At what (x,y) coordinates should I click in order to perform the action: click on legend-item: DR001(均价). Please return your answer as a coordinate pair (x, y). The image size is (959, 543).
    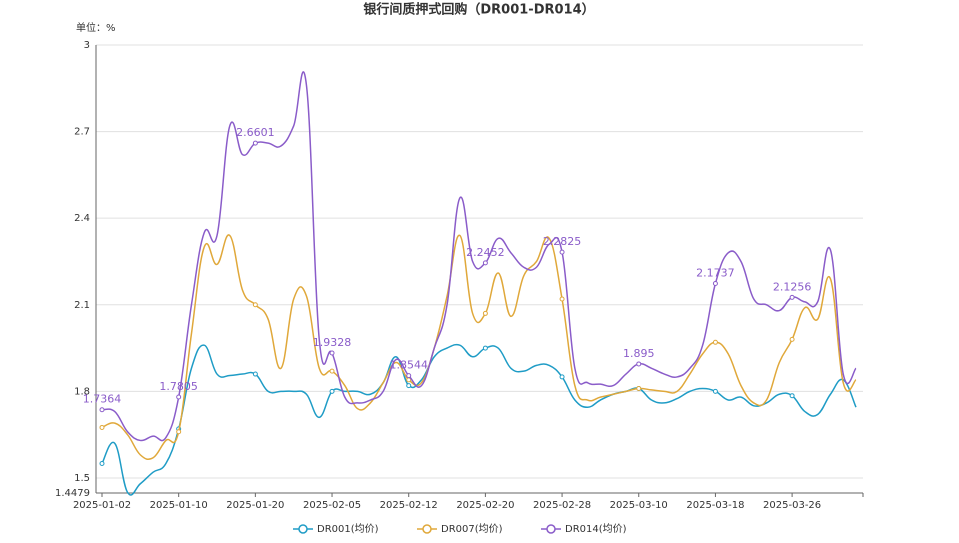
    Looking at the image, I should click on (336, 529).